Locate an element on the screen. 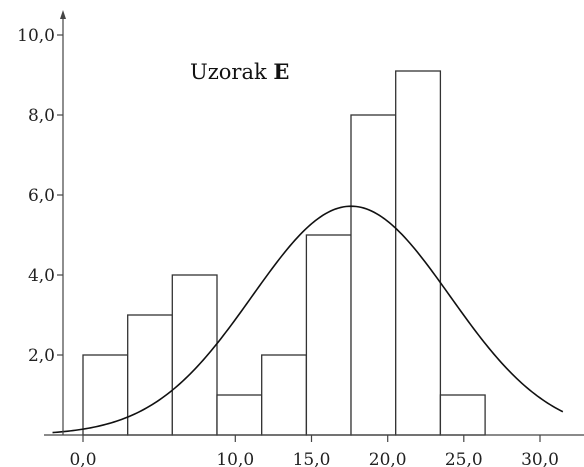 The height and width of the screenshot is (467, 584). y-tick-label: 10,0 is located at coordinates (36, 36).